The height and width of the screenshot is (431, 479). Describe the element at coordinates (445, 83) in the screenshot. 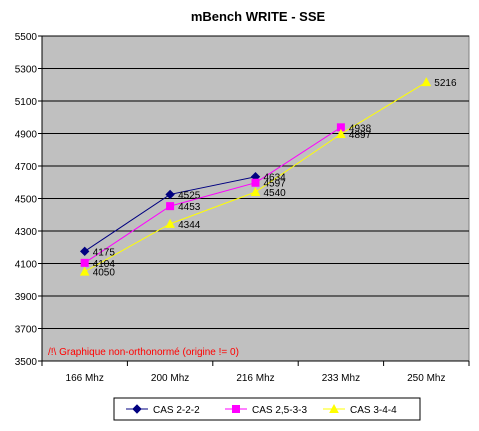

I see `data-label: 5216` at that location.